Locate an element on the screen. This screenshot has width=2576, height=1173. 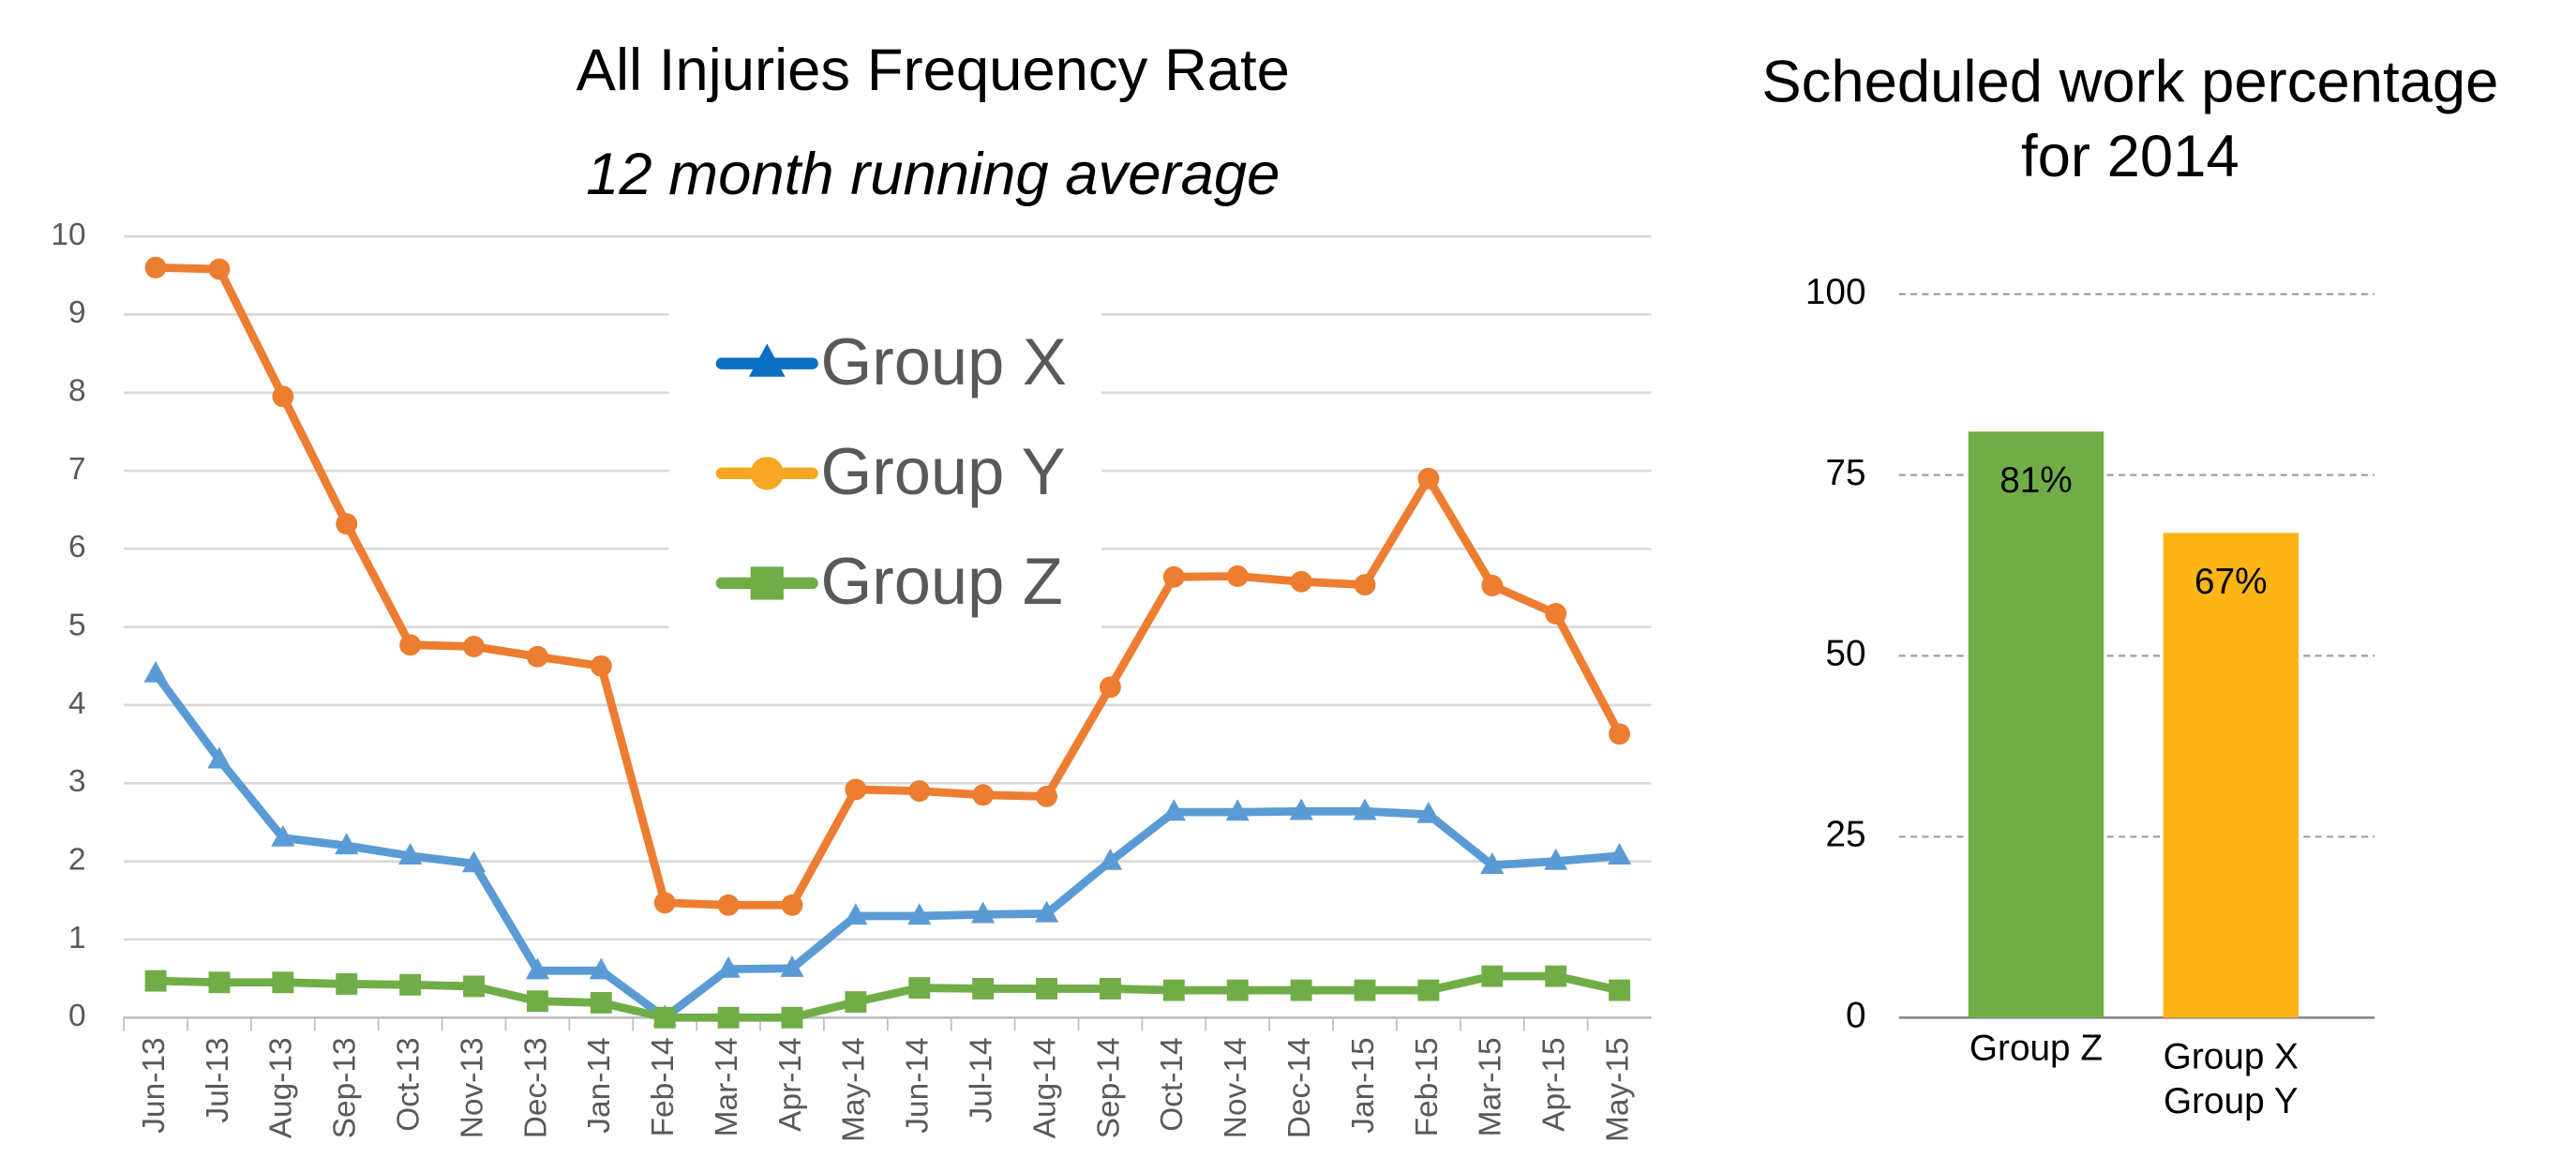
legend-label: Group X is located at coordinates (943, 362).